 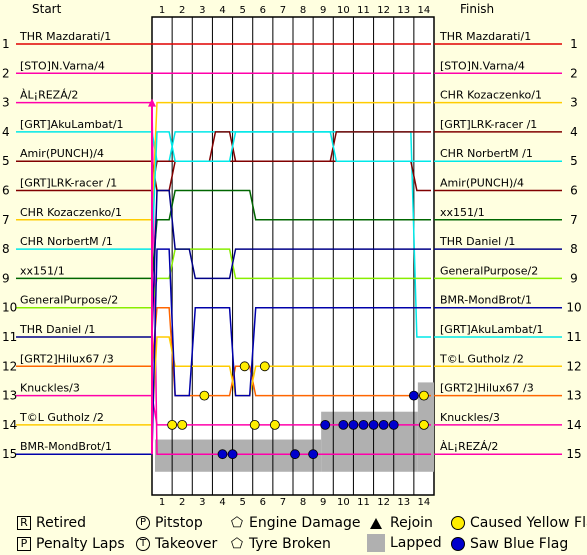 I want to click on lap-tick-bottom: 10, so click(x=343, y=502).